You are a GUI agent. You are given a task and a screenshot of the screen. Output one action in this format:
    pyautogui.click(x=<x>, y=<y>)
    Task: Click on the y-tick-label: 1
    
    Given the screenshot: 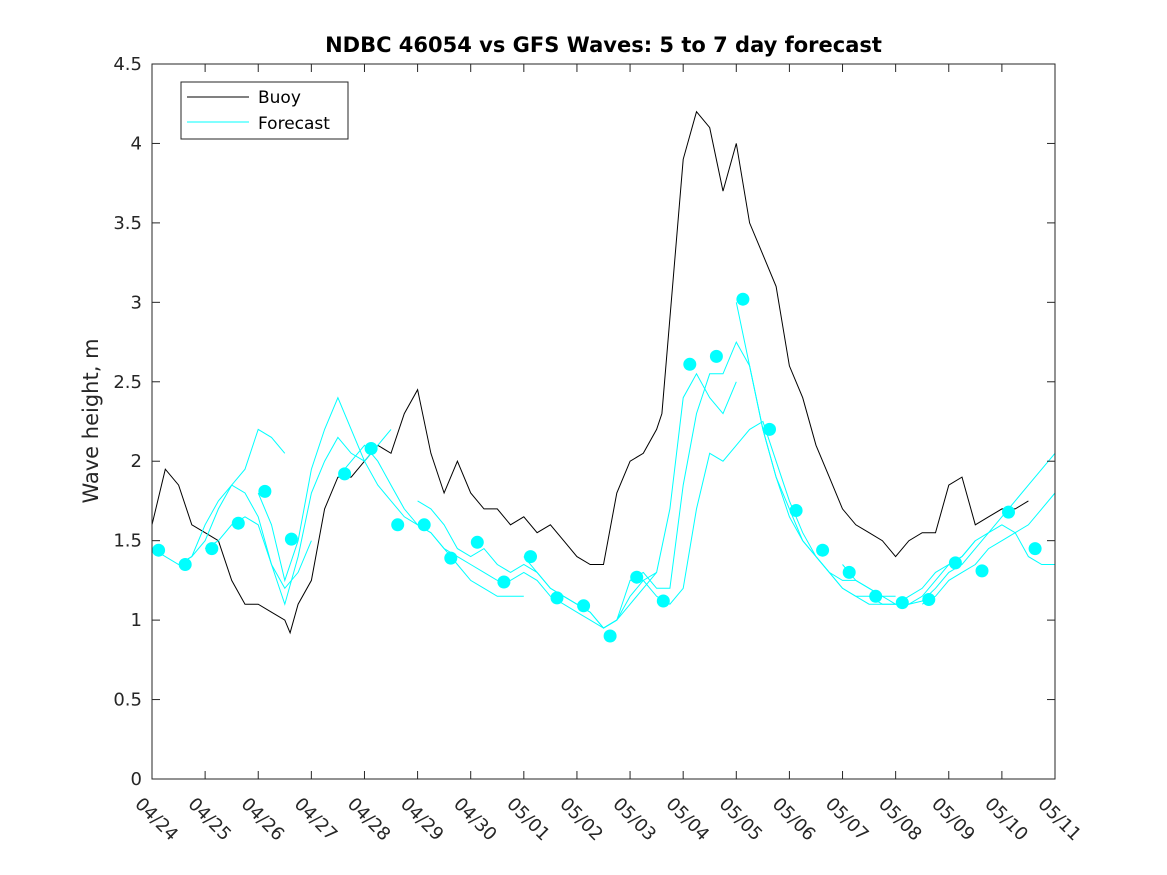 What is the action you would take?
    pyautogui.click(x=136, y=620)
    